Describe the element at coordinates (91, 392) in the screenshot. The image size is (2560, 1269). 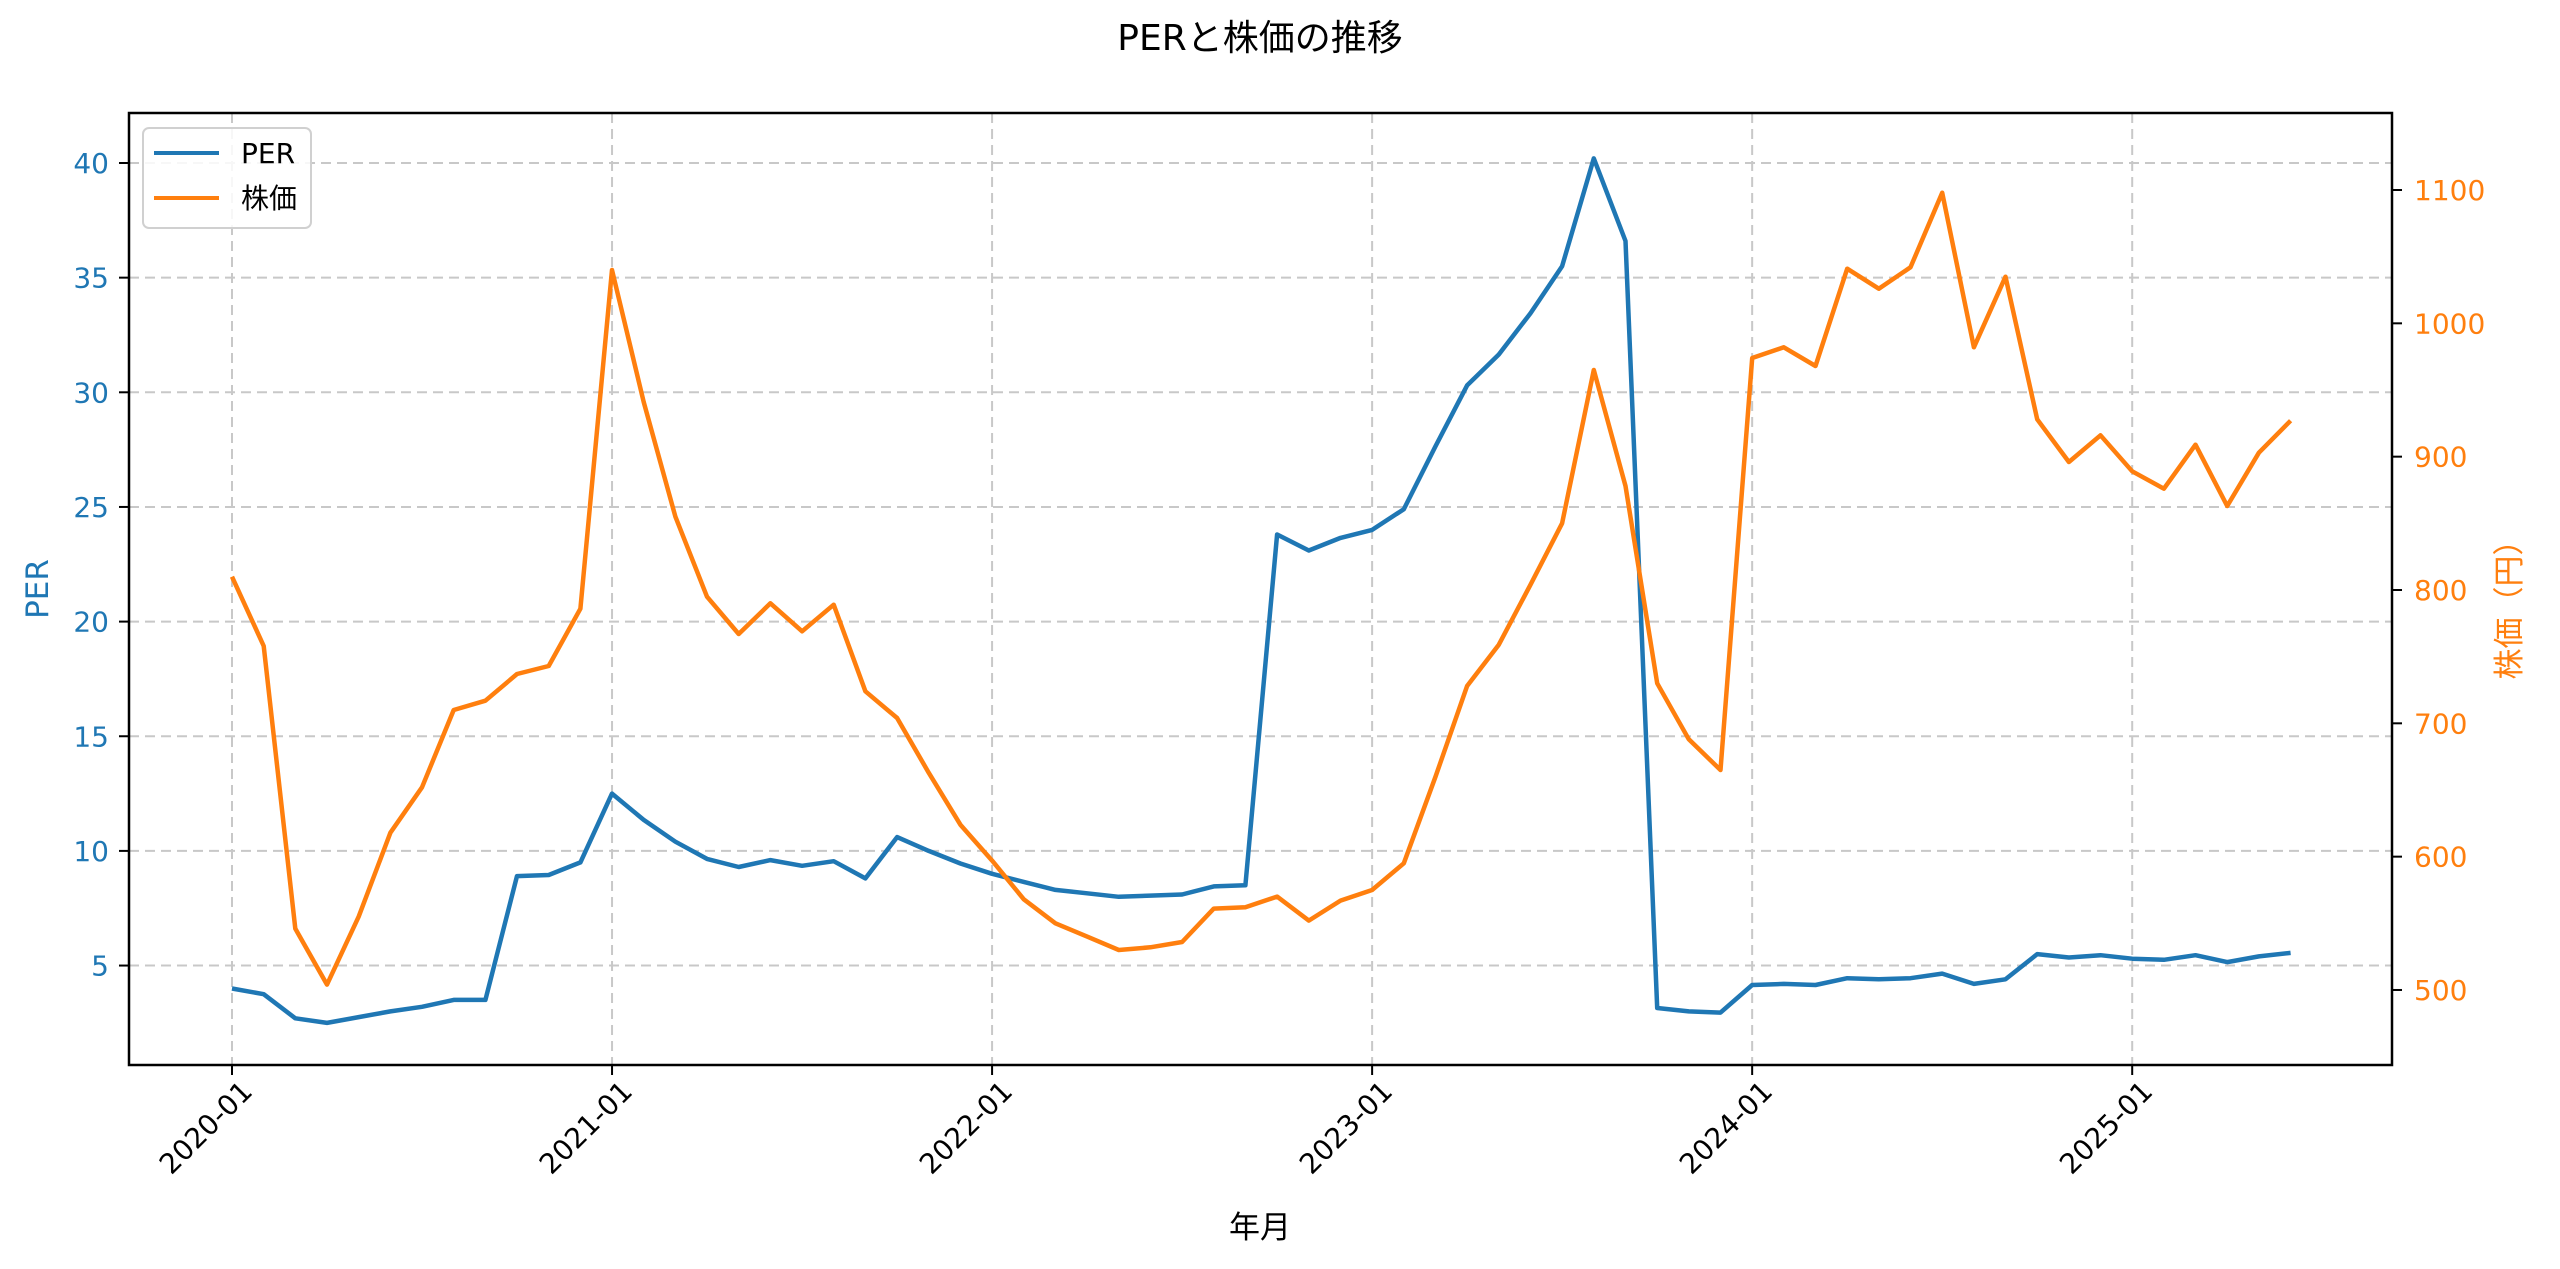
I see `left-tick-label: 30` at that location.